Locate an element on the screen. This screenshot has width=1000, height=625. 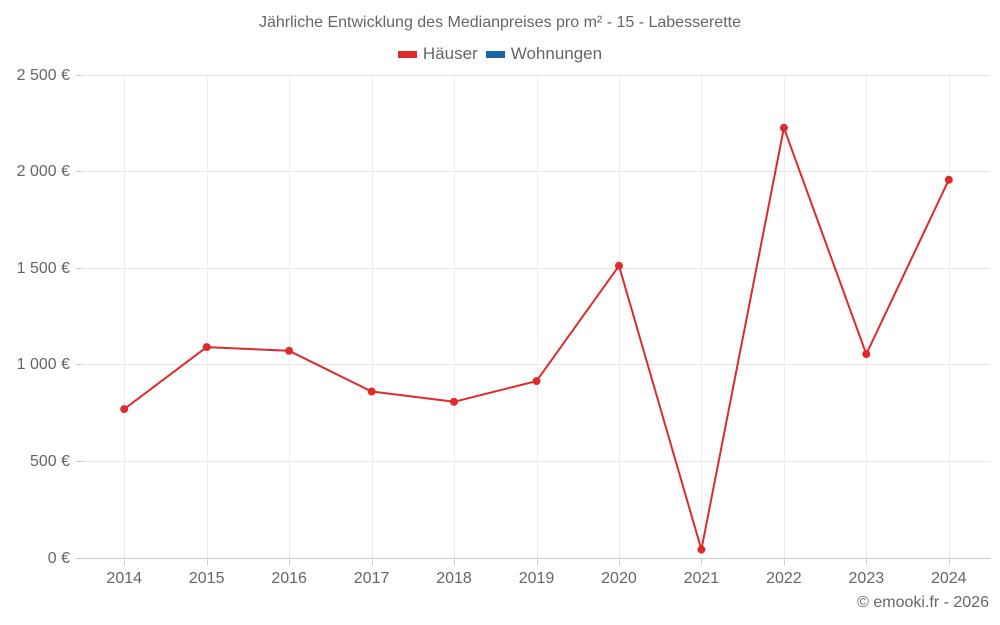
legend-item-haeuser: Häuser is located at coordinates (437, 54).